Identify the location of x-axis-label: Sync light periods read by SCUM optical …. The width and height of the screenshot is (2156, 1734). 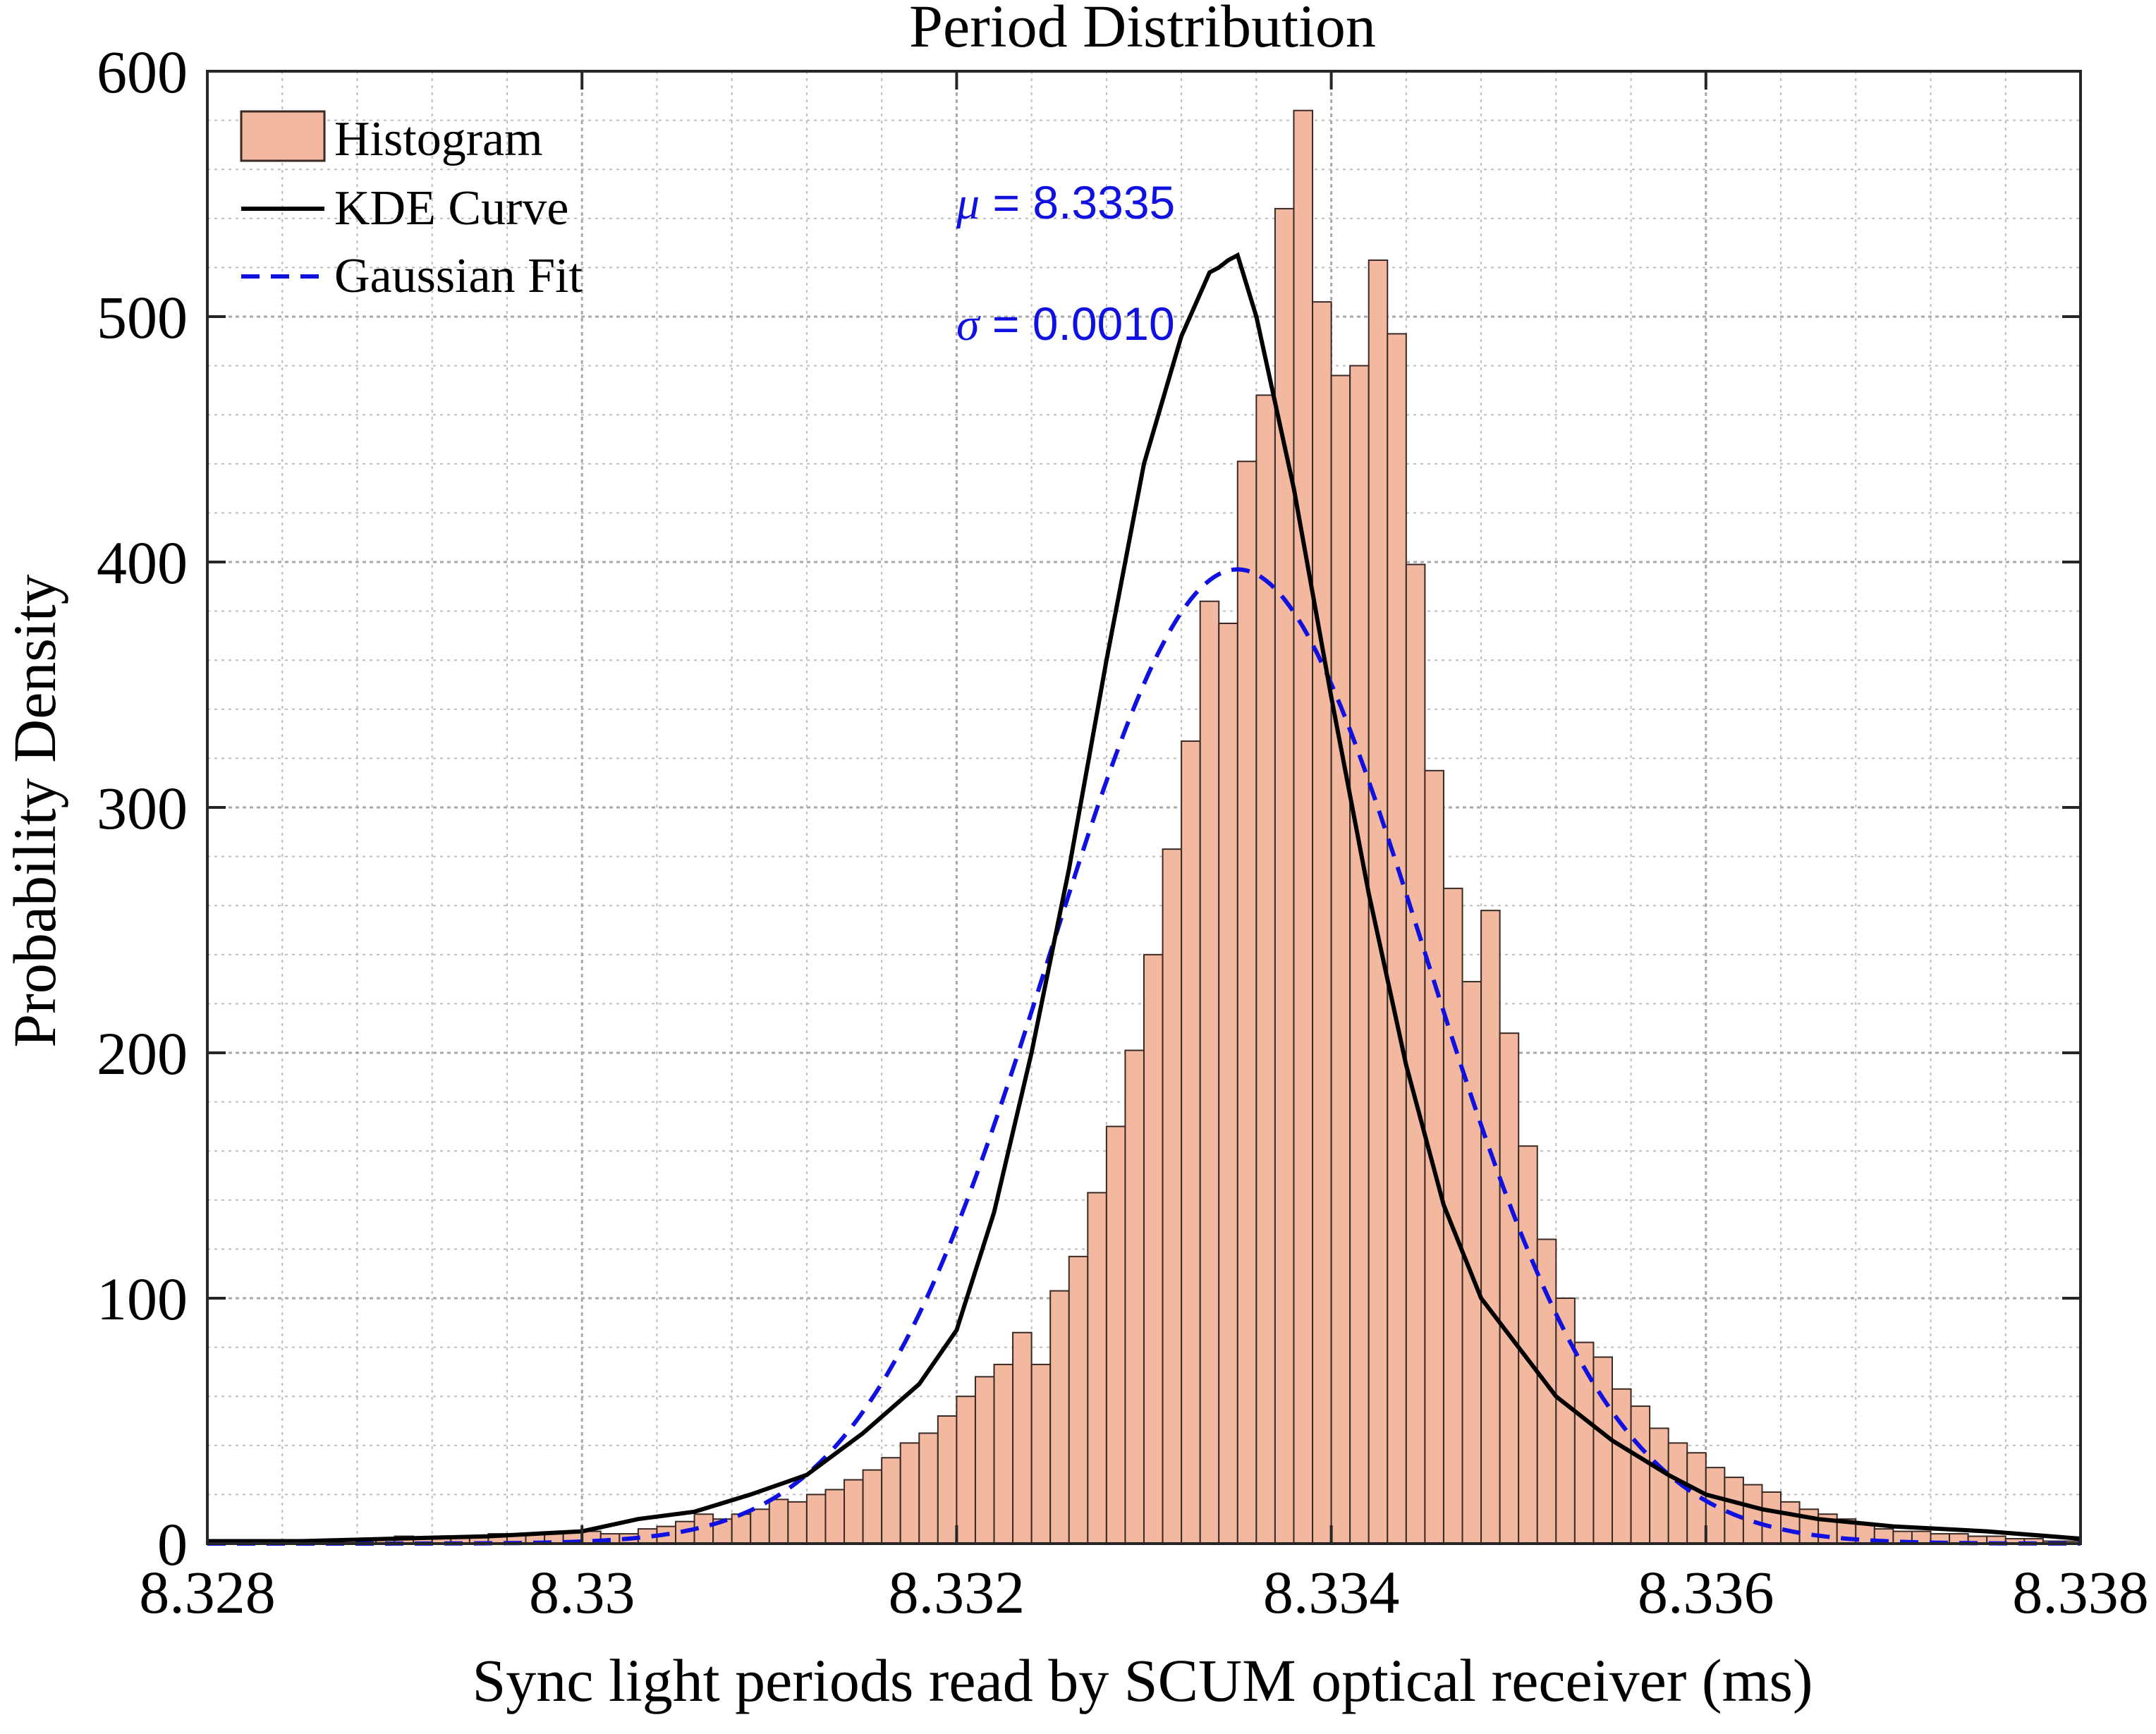
(1142, 1680).